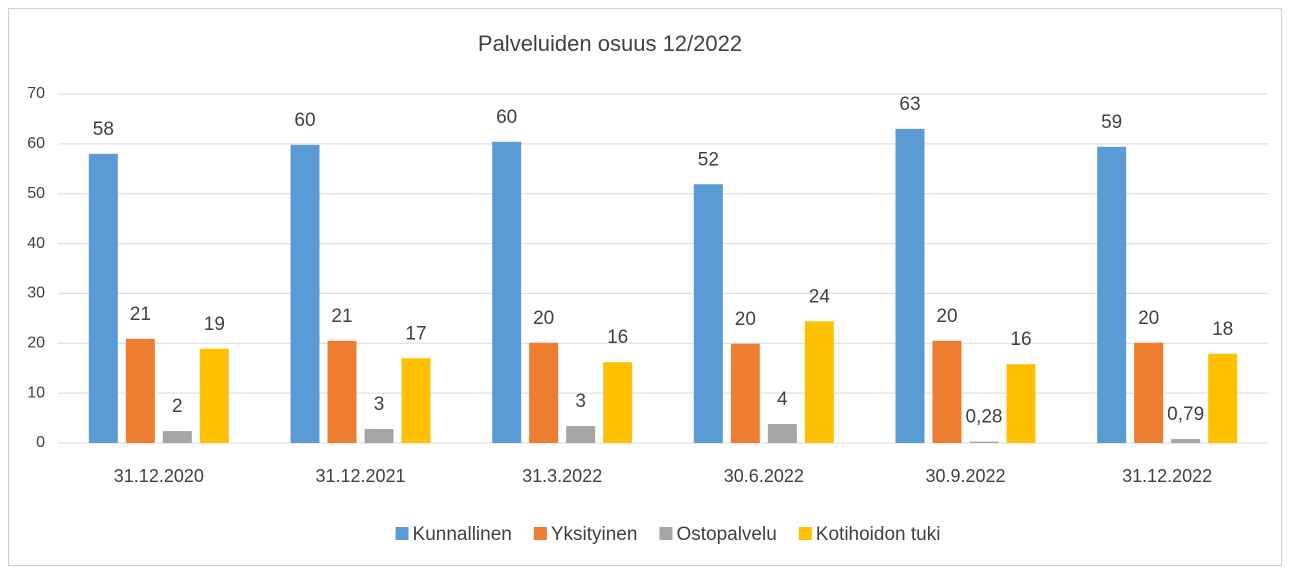 The image size is (1291, 574). What do you see at coordinates (726, 534) in the screenshot?
I see `legend-label: Ostopalvelu` at bounding box center [726, 534].